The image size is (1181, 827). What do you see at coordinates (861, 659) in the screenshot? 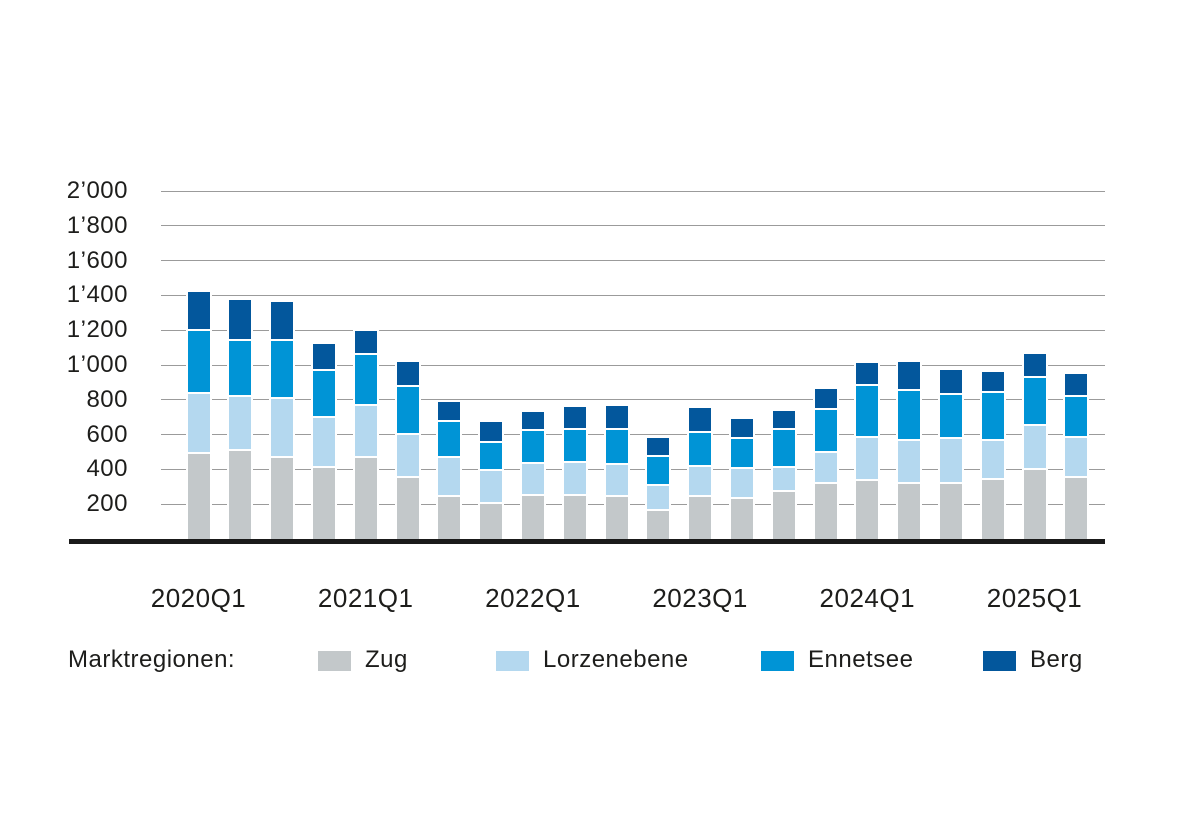
I see `legend-label-ennetsee: Ennetsee` at bounding box center [861, 659].